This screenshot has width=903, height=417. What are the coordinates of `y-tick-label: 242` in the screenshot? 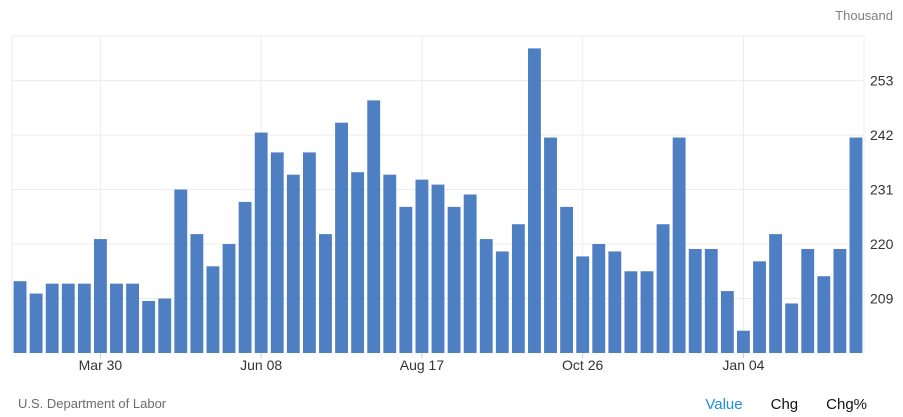 It's located at (882, 135).